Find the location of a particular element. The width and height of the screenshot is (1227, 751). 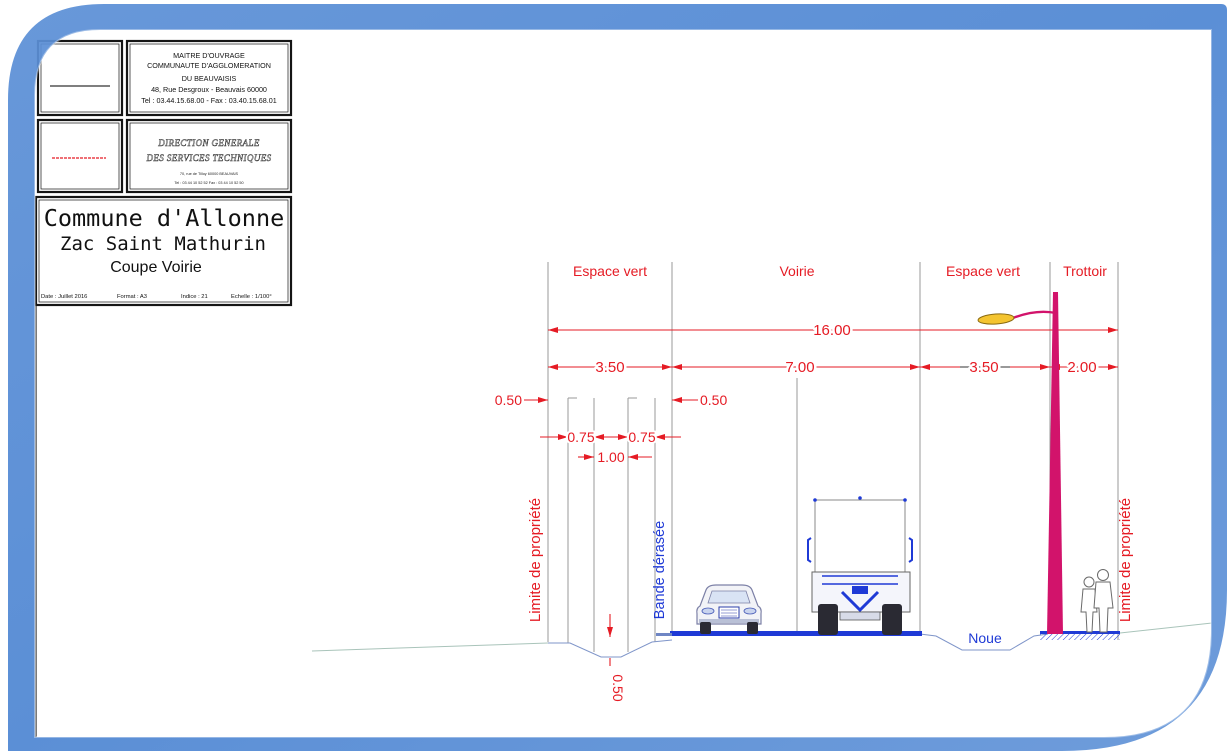

project-zac: Zac Saint Mathurin is located at coordinates (163, 244).